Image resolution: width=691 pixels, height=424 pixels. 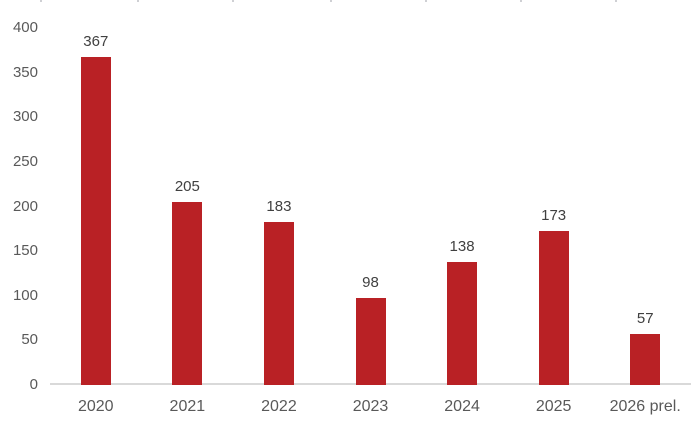 I want to click on y-axis-tick-label: 100, so click(x=25, y=295).